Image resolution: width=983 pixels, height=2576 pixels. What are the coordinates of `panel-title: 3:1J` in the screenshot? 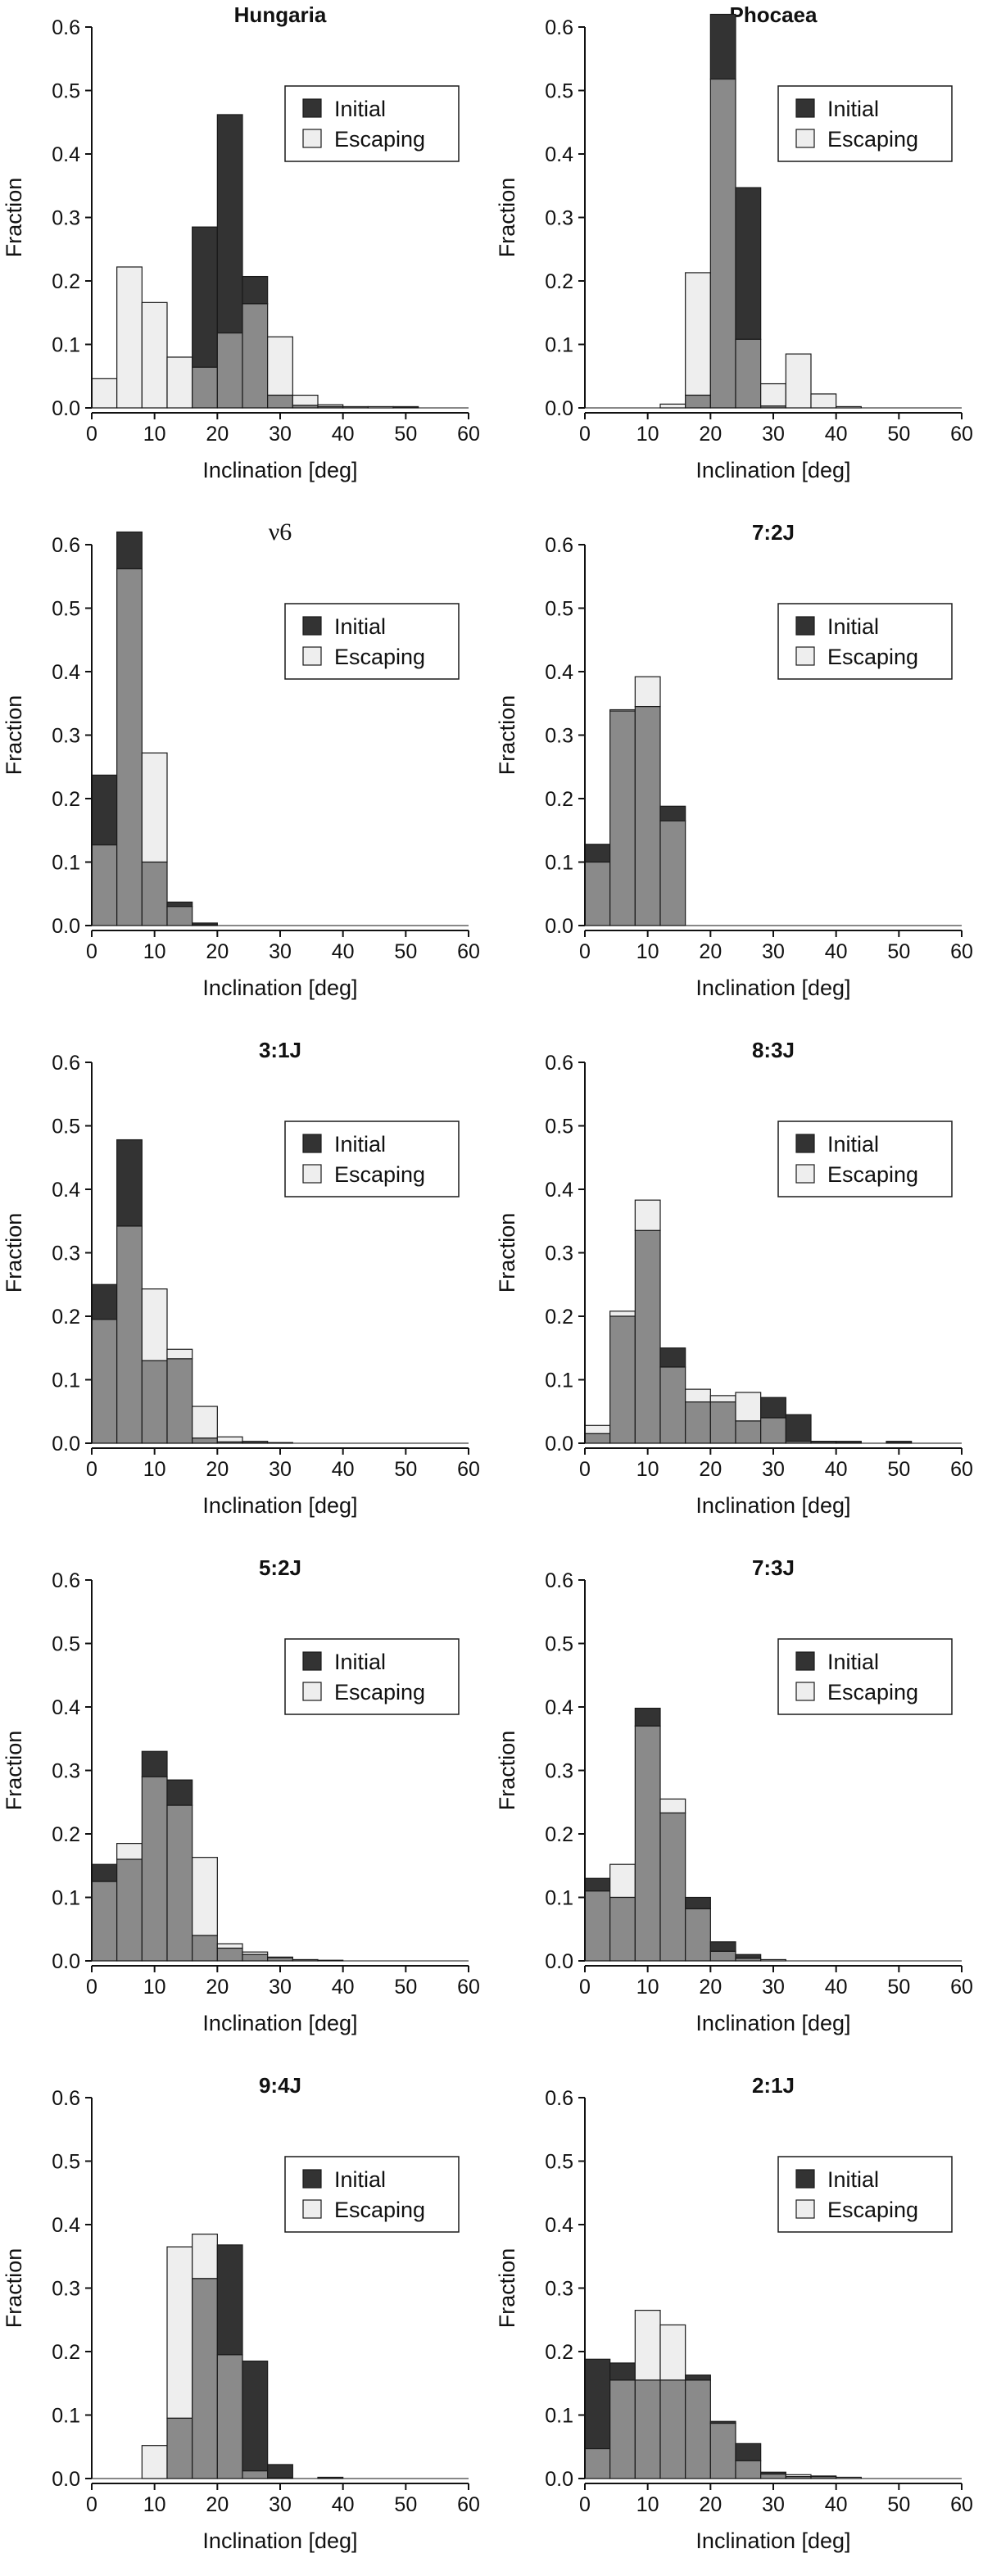 It's located at (280, 1050).